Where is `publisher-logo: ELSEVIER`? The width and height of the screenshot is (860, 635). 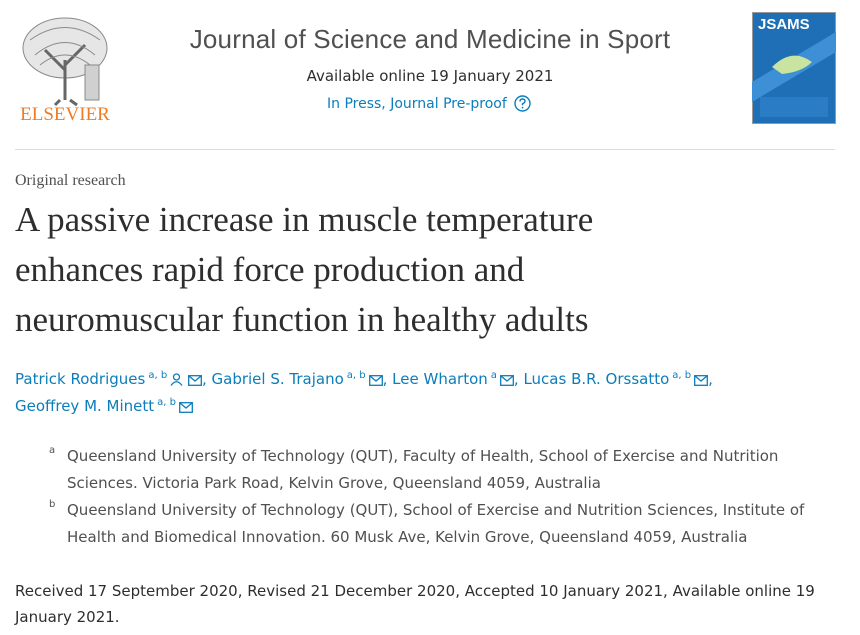 publisher-logo: ELSEVIER is located at coordinates (65, 71).